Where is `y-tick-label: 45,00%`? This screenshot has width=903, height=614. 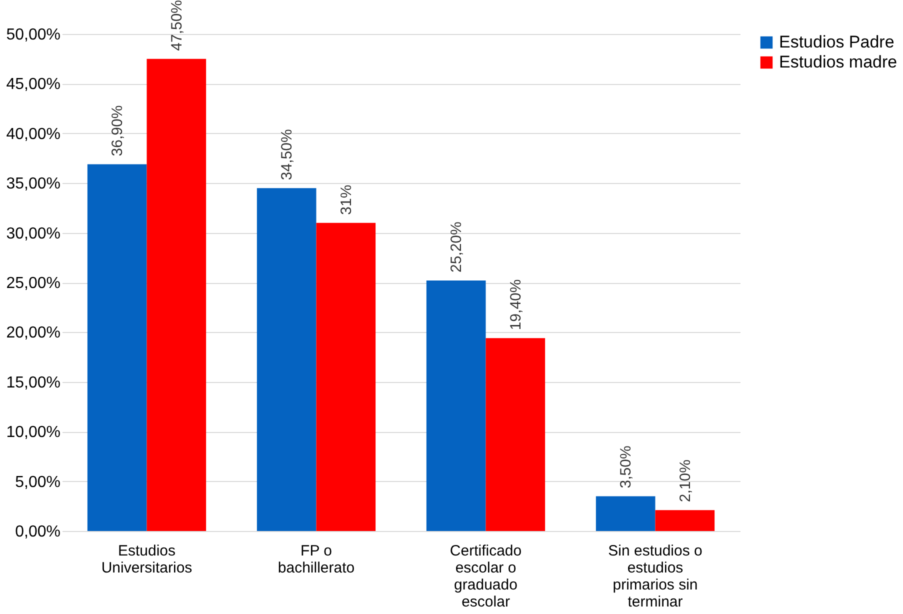
y-tick-label: 45,00% is located at coordinates (33, 85).